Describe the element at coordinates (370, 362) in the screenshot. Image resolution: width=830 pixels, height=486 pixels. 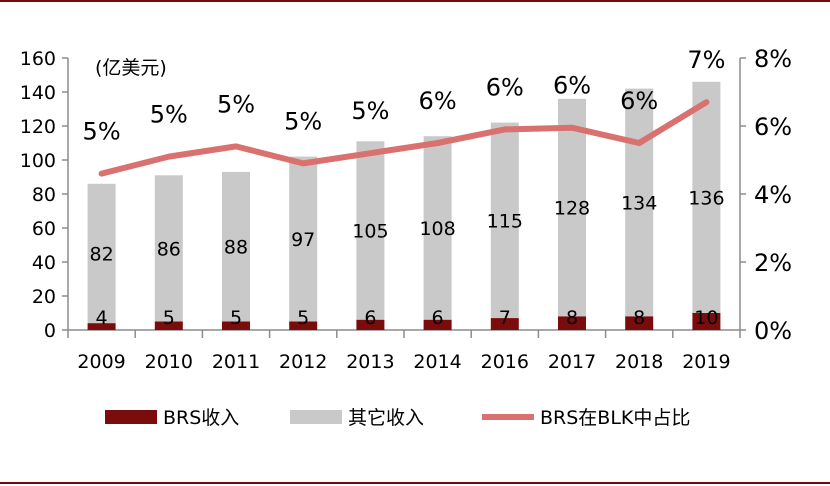
I see `x-tick-label: 2013` at that location.